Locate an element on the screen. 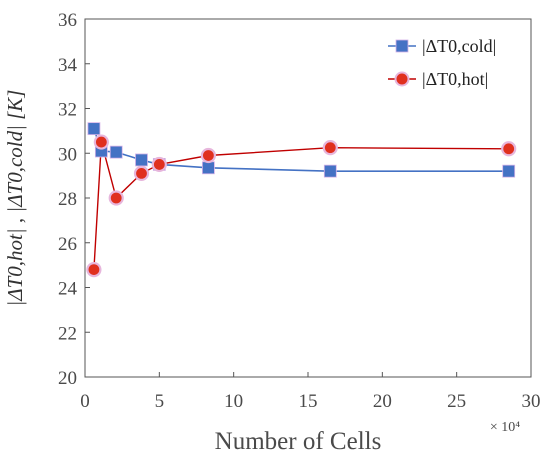  y-tick-label: 22 is located at coordinates (67, 333).